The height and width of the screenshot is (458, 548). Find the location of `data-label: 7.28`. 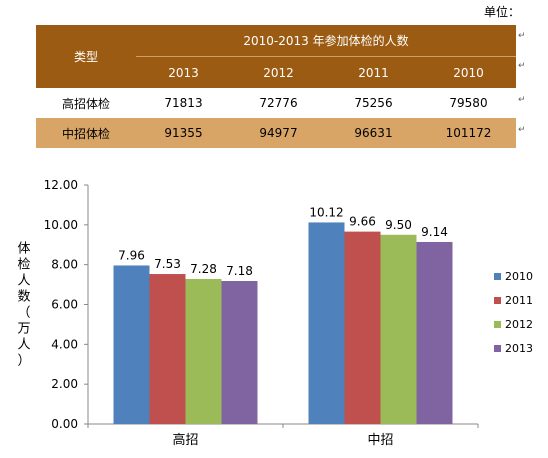

data-label: 7.28 is located at coordinates (203, 269).